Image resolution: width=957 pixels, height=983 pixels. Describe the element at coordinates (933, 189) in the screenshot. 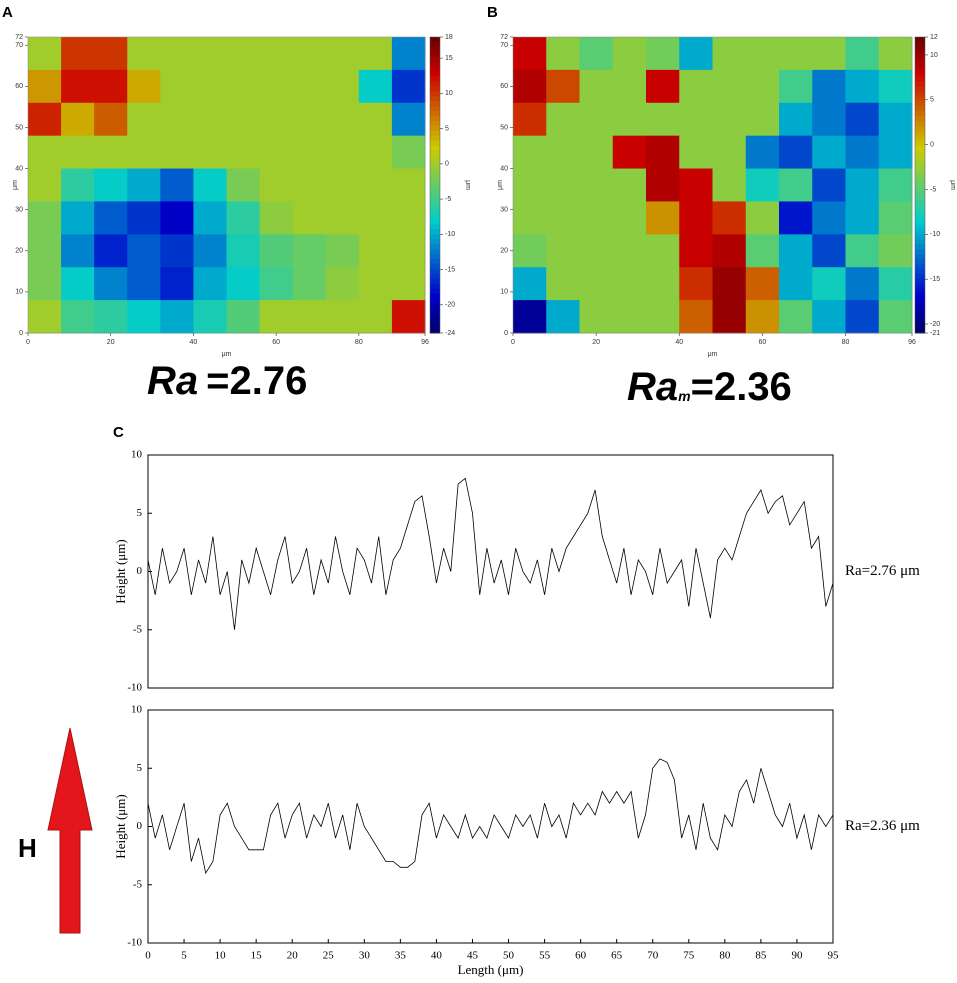

I see `colorbar-tick-label: -5` at that location.